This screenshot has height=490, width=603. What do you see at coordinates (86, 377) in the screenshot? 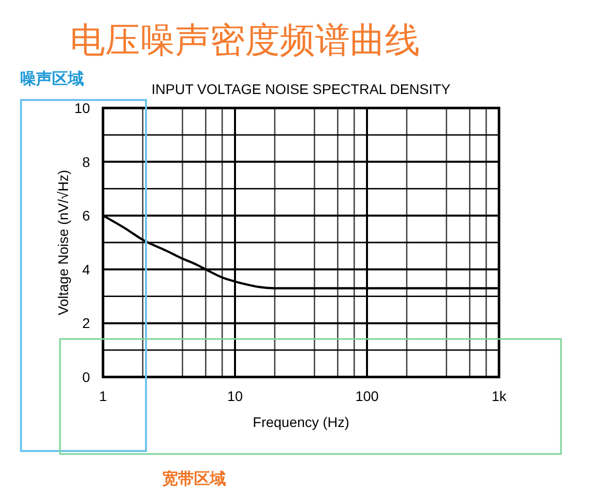
I see `y-tick-label: 0` at bounding box center [86, 377].